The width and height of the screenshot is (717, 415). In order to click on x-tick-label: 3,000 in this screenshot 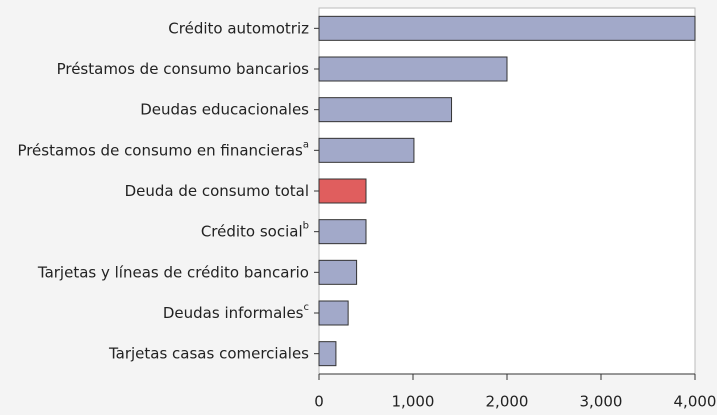, I will do `click(601, 402)`.